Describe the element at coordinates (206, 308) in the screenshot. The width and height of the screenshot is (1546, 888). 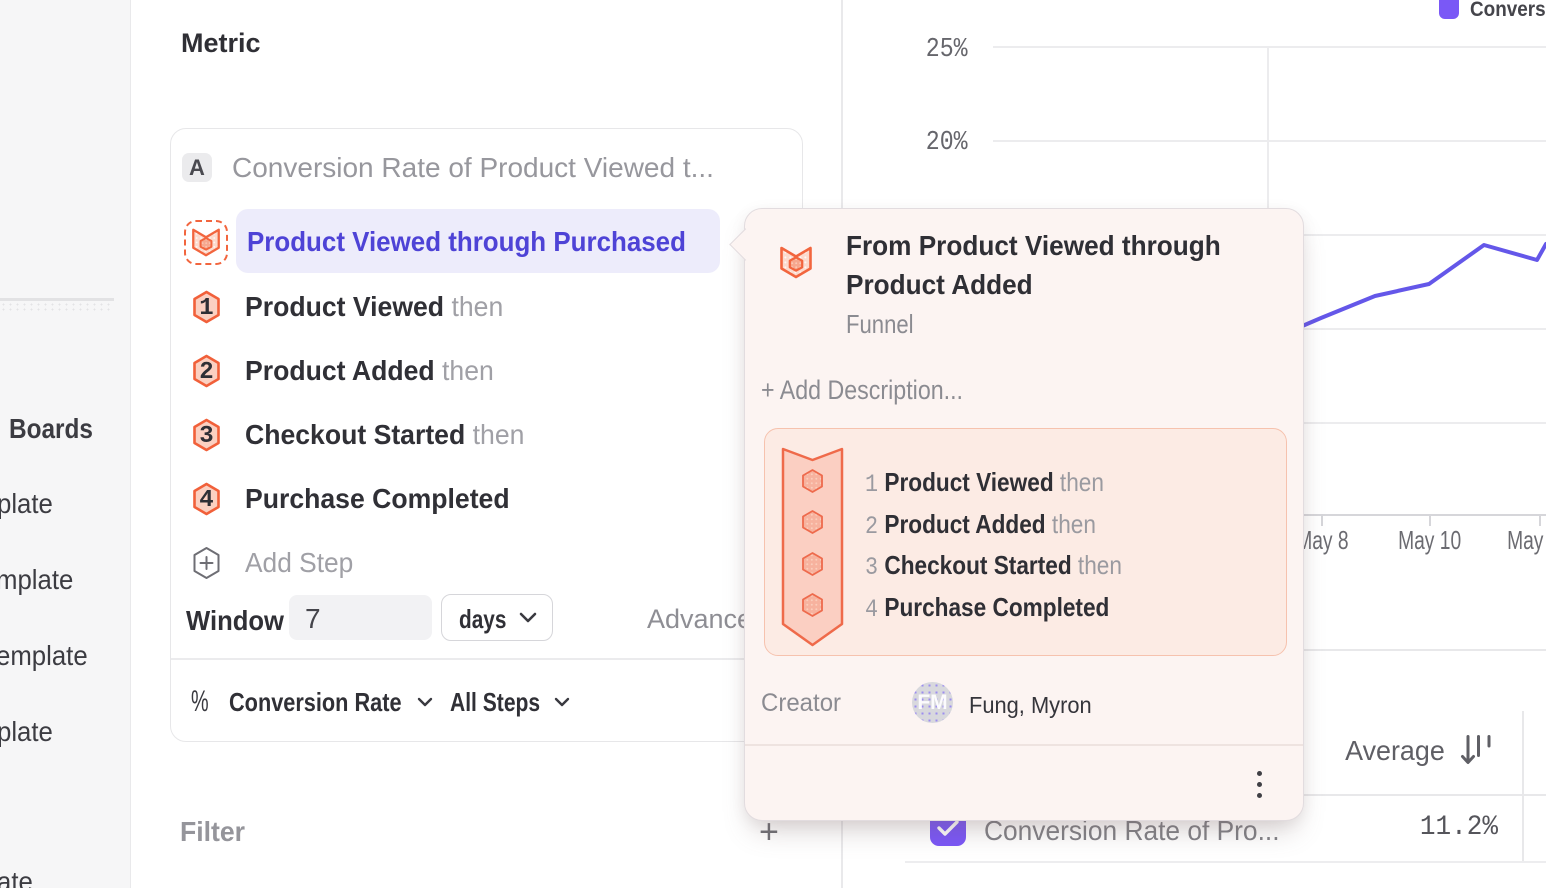
I see `svg-text: 1` at that location.